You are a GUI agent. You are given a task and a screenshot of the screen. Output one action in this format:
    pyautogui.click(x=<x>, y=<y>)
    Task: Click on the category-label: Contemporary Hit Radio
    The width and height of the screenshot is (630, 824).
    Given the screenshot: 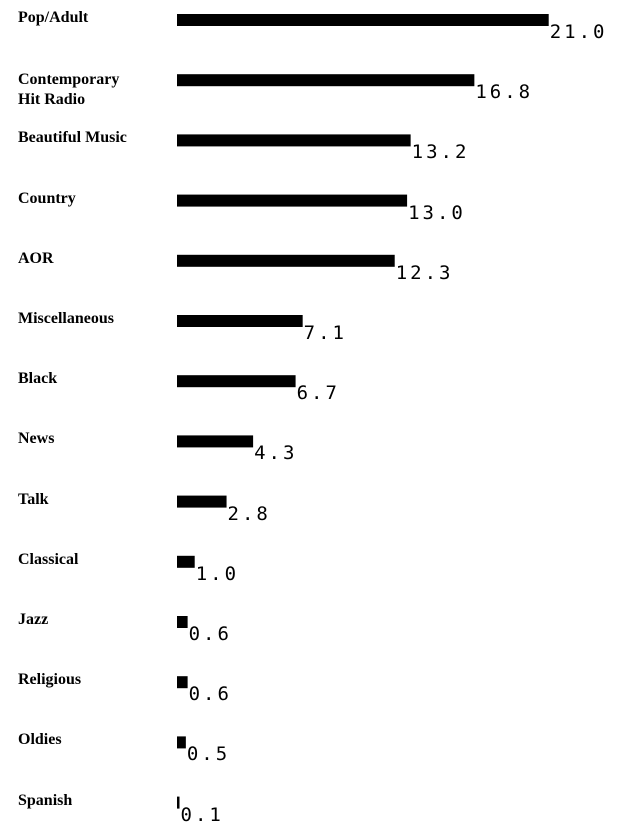 What is the action you would take?
    pyautogui.click(x=69, y=90)
    